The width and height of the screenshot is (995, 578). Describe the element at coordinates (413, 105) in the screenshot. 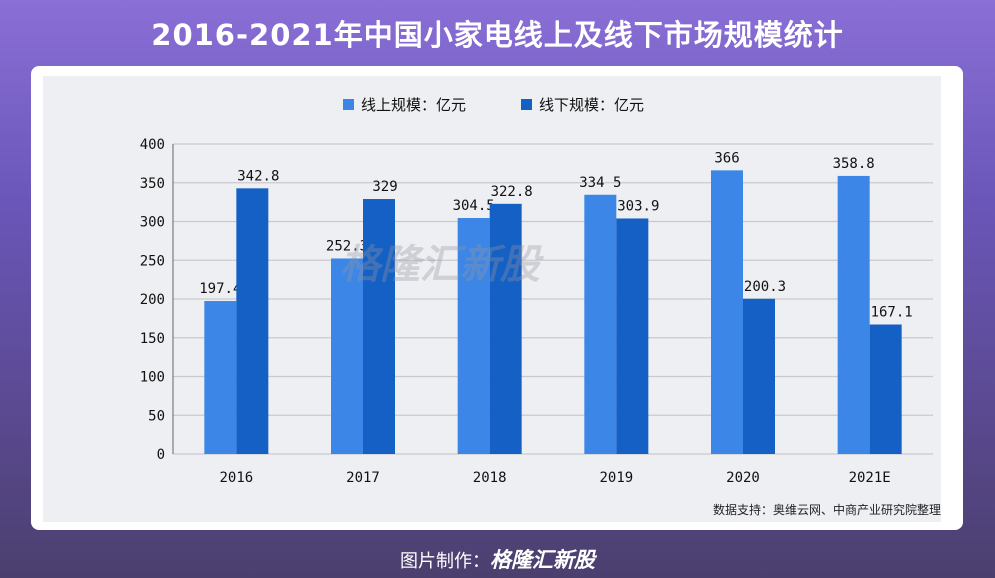

I see `legend-label: 线上规模：亿元` at that location.